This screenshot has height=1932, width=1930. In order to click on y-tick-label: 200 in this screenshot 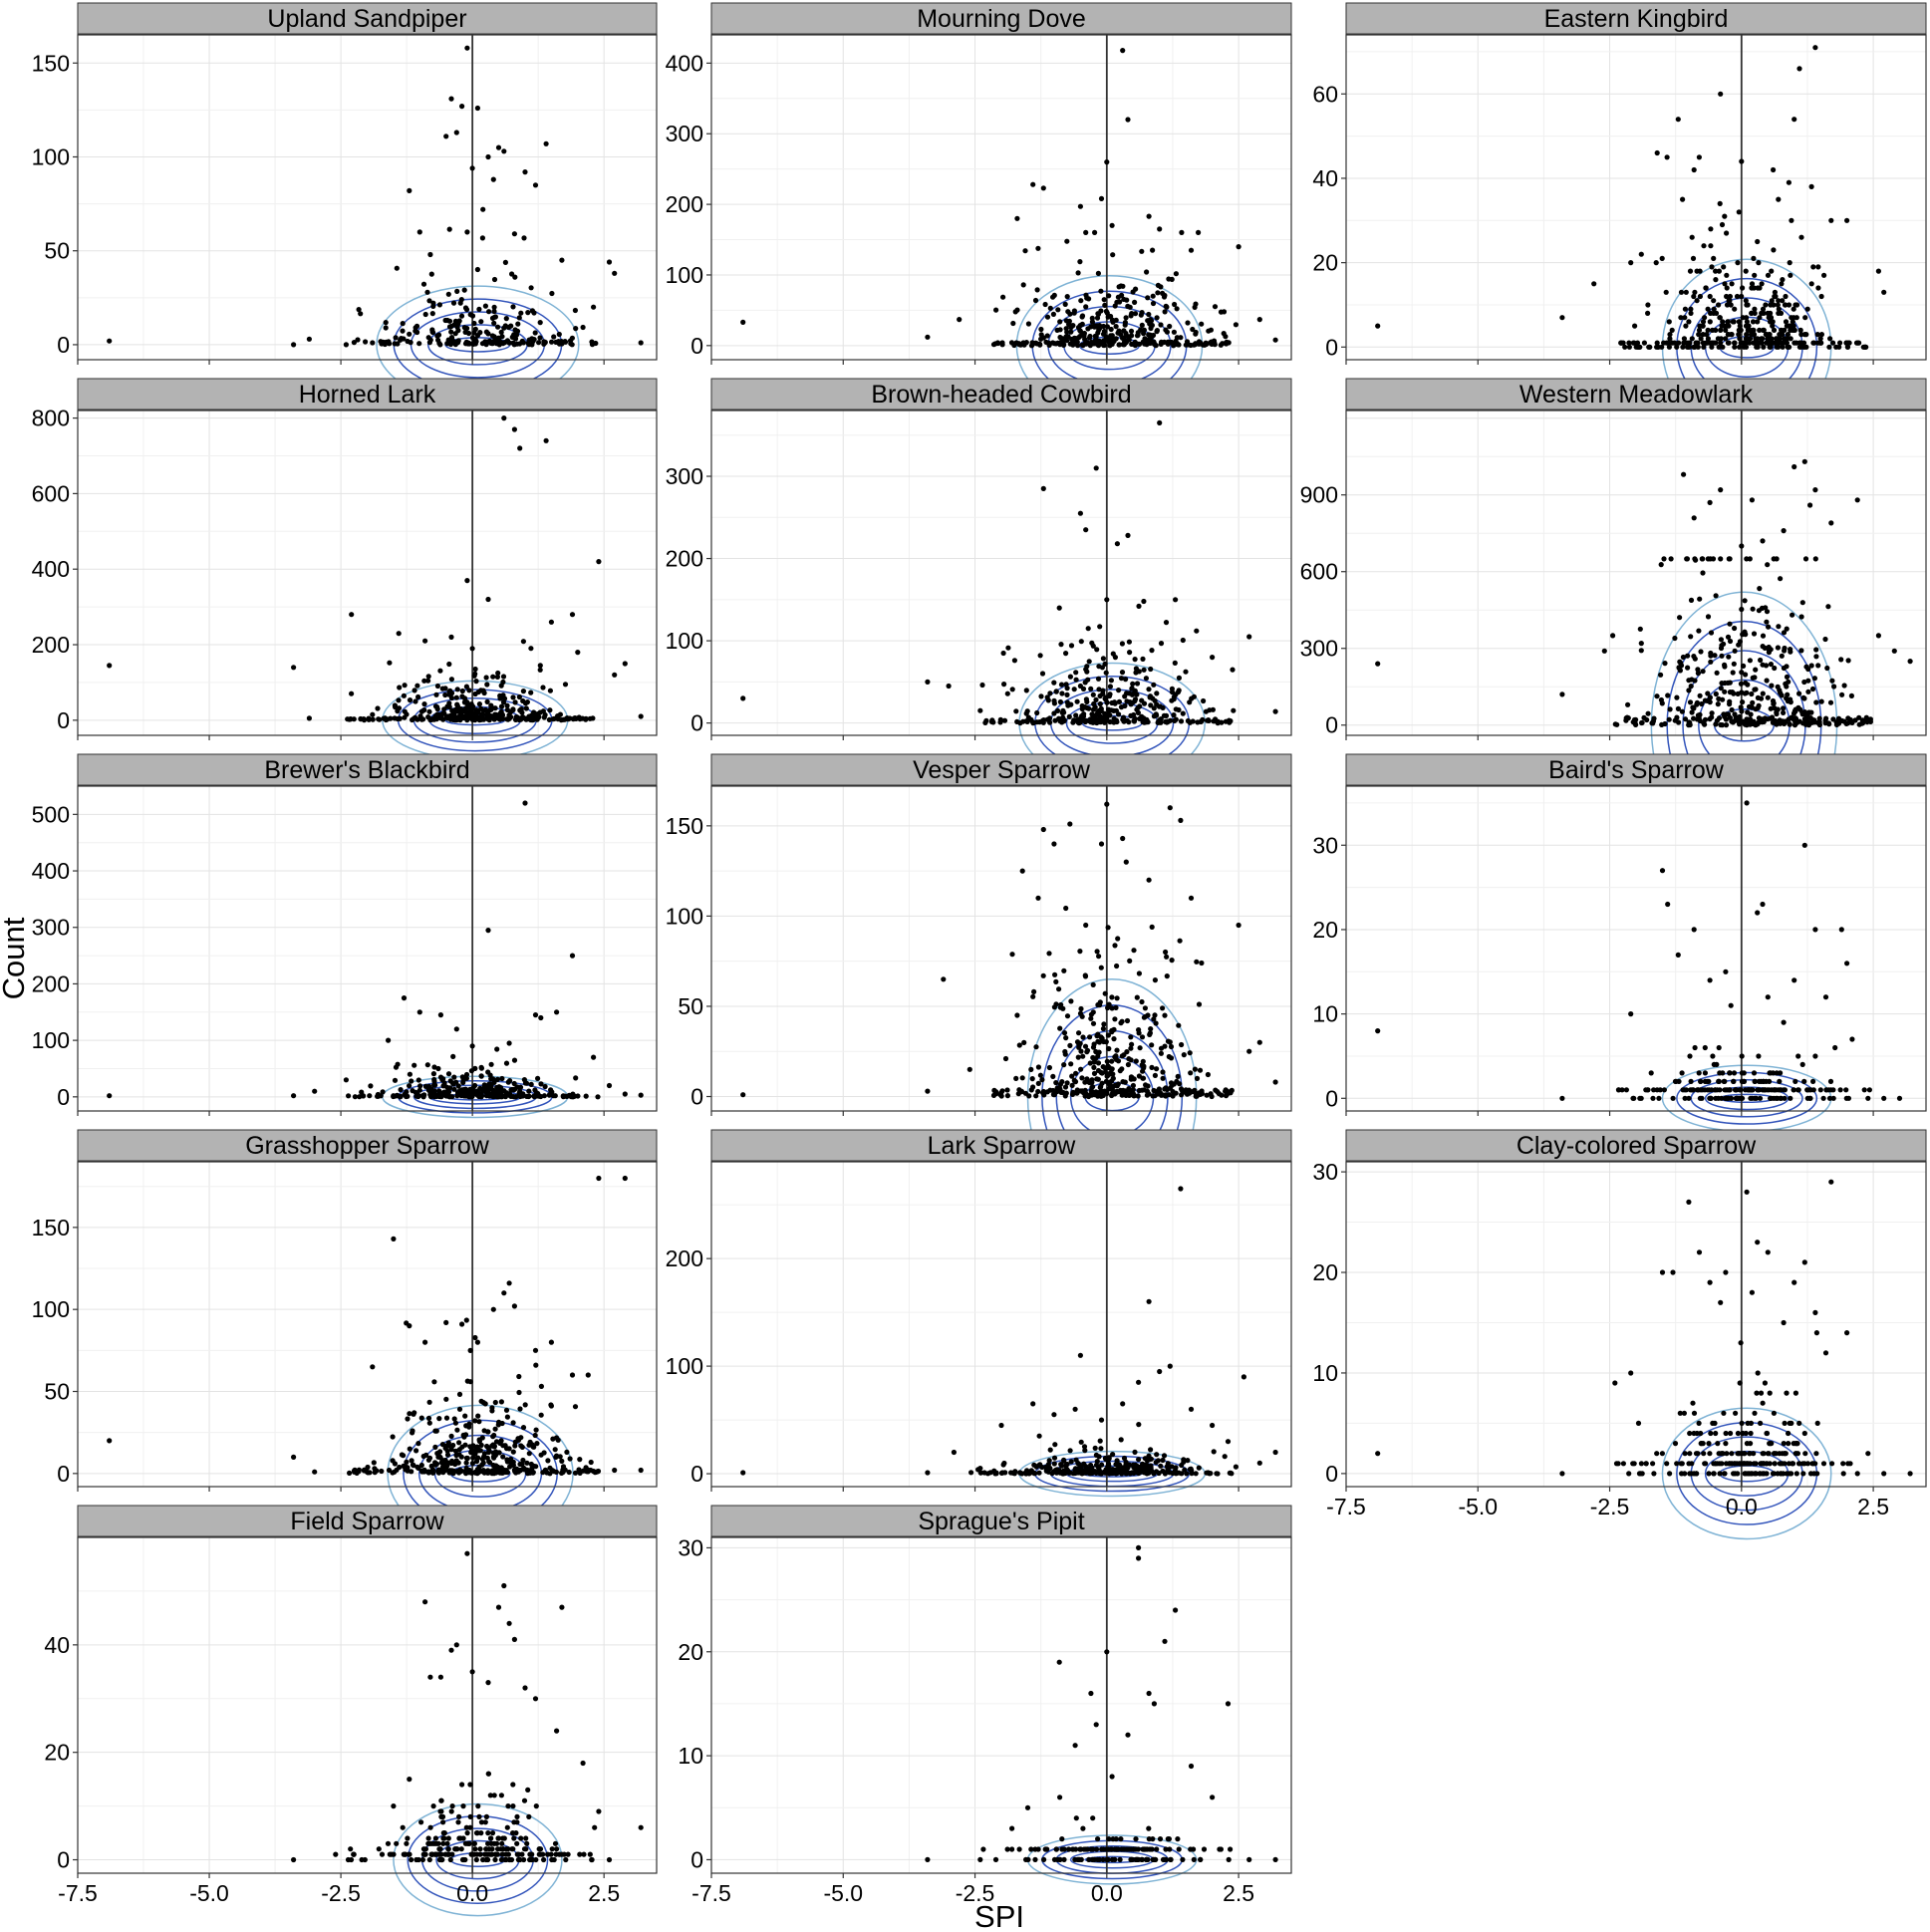, I will do `click(684, 1258)`.